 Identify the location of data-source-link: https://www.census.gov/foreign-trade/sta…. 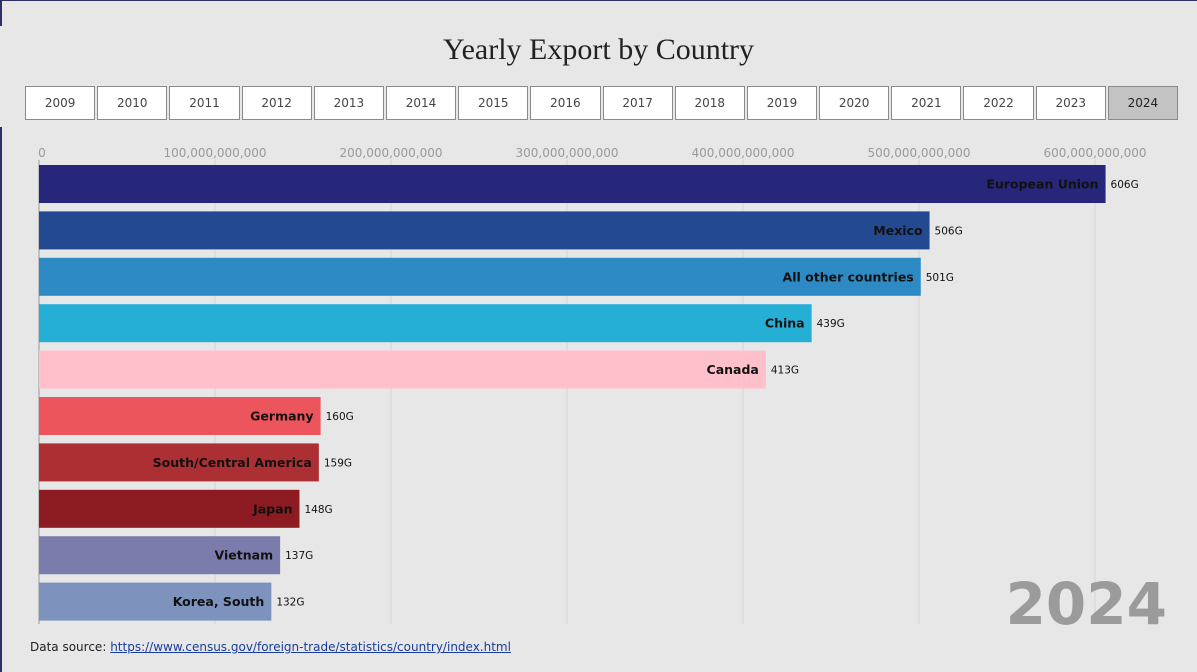
(310, 647).